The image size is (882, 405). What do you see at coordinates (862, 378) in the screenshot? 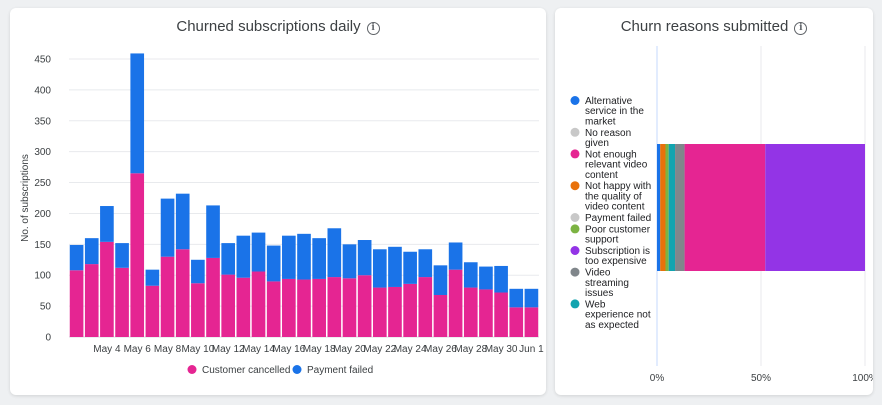
I see `x-tick-label: 100%` at bounding box center [862, 378].